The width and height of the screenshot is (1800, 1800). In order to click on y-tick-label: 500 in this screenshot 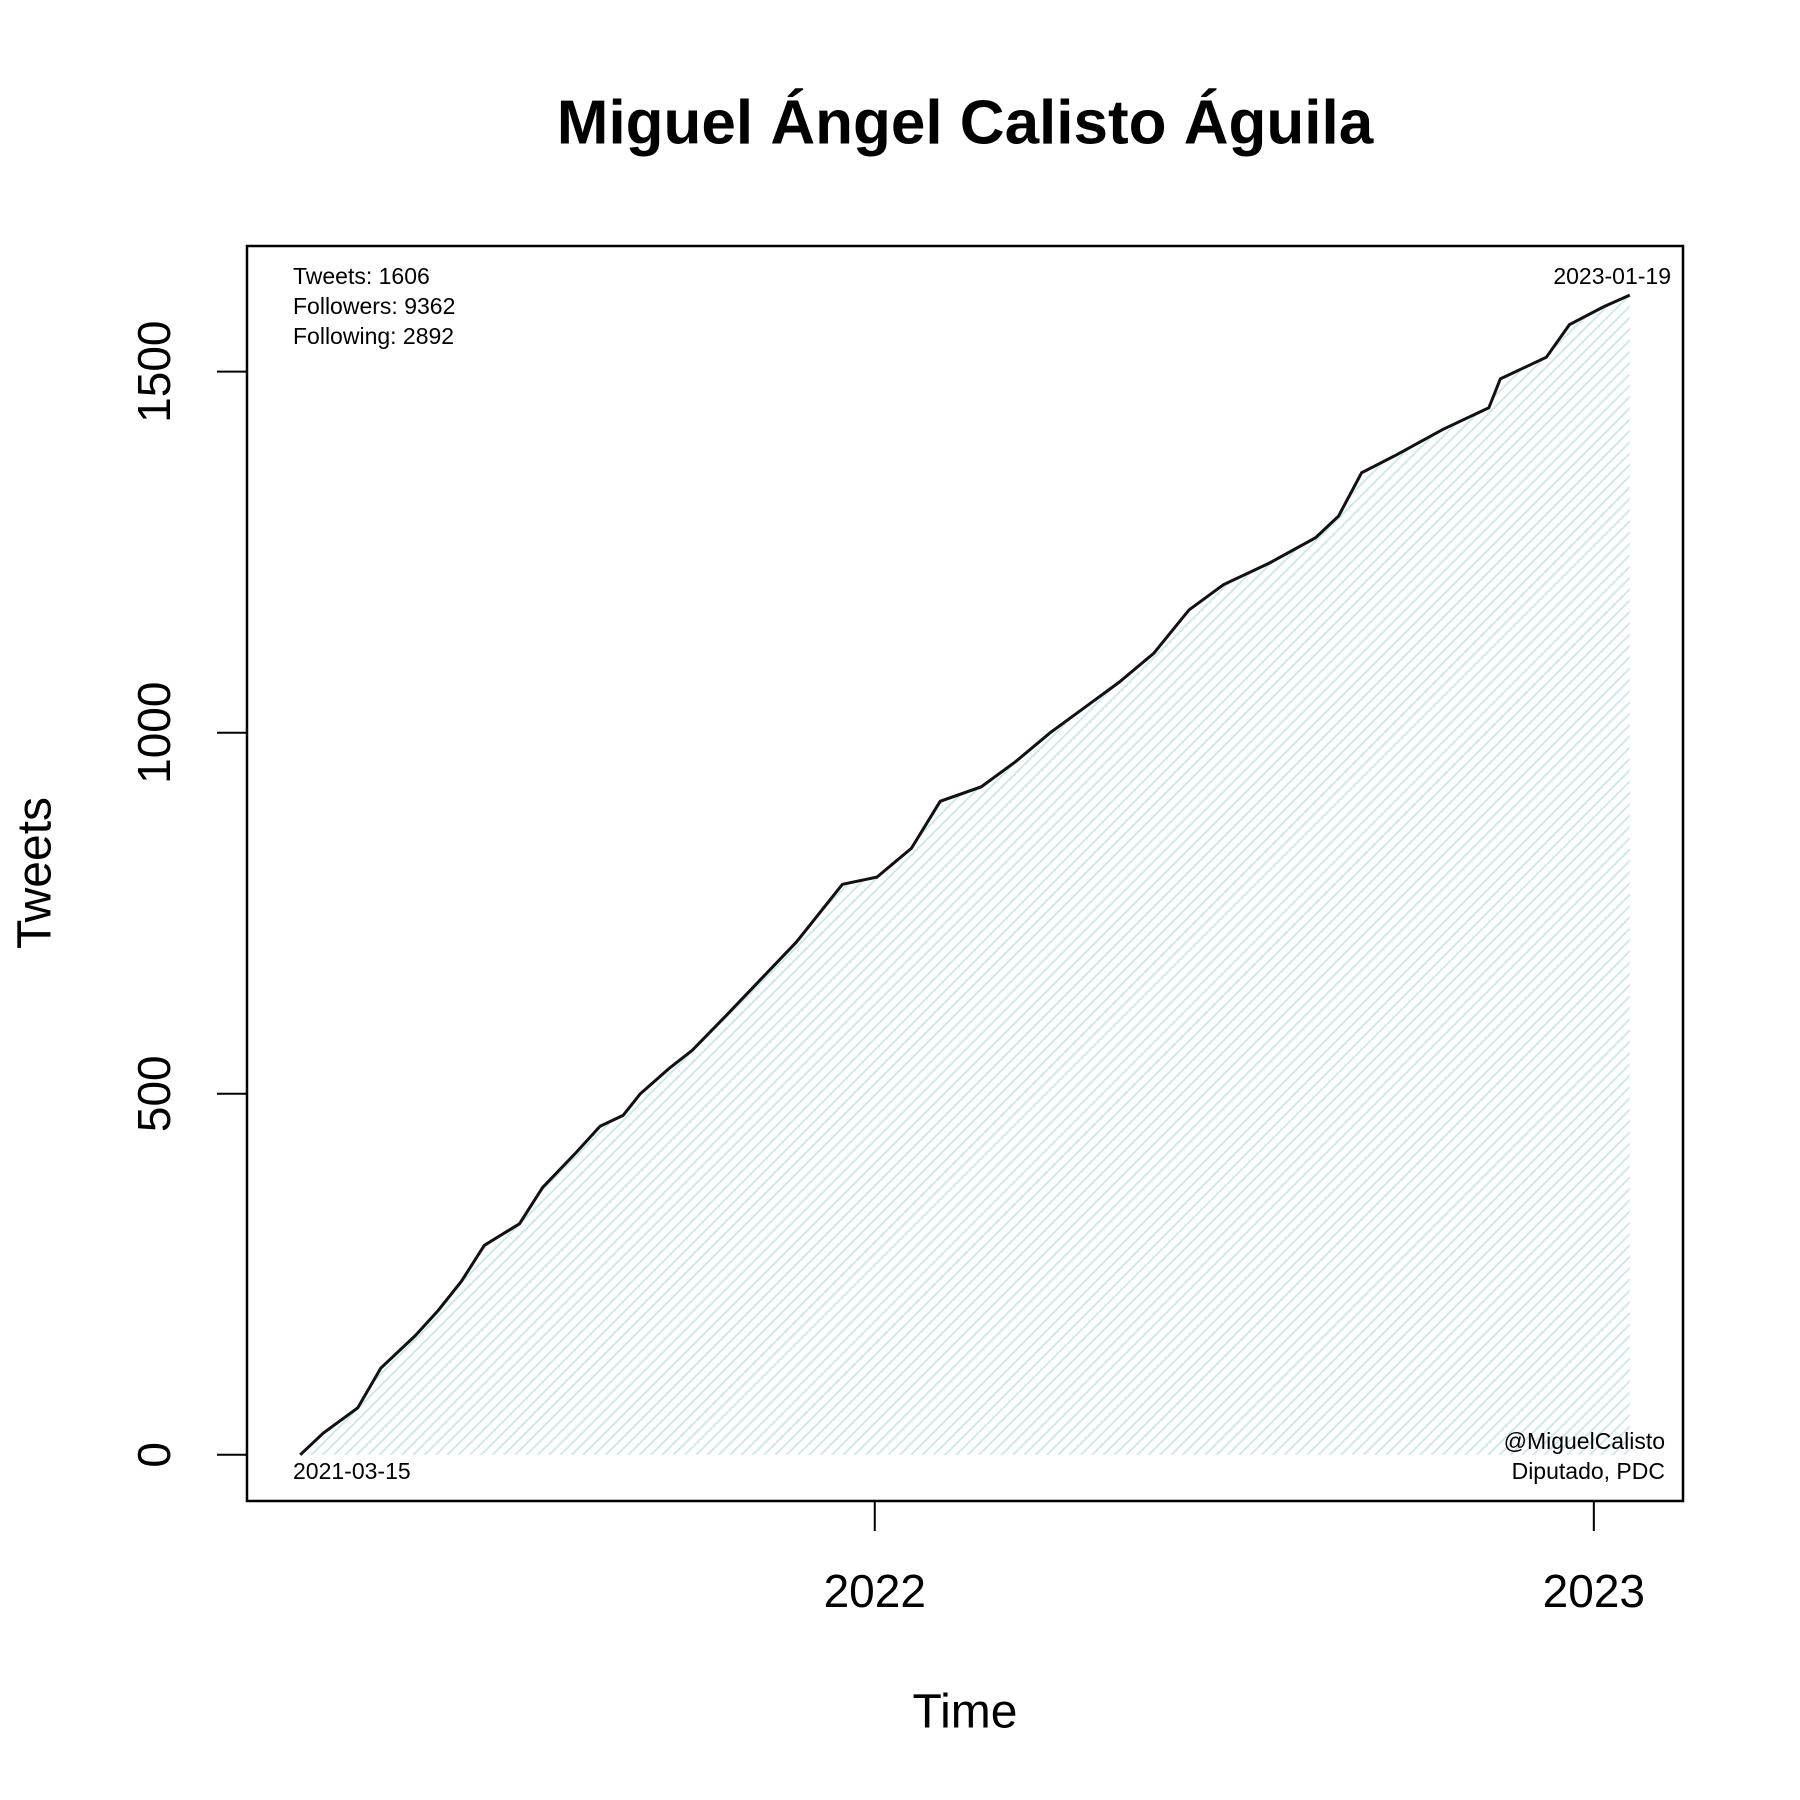, I will do `click(154, 1093)`.